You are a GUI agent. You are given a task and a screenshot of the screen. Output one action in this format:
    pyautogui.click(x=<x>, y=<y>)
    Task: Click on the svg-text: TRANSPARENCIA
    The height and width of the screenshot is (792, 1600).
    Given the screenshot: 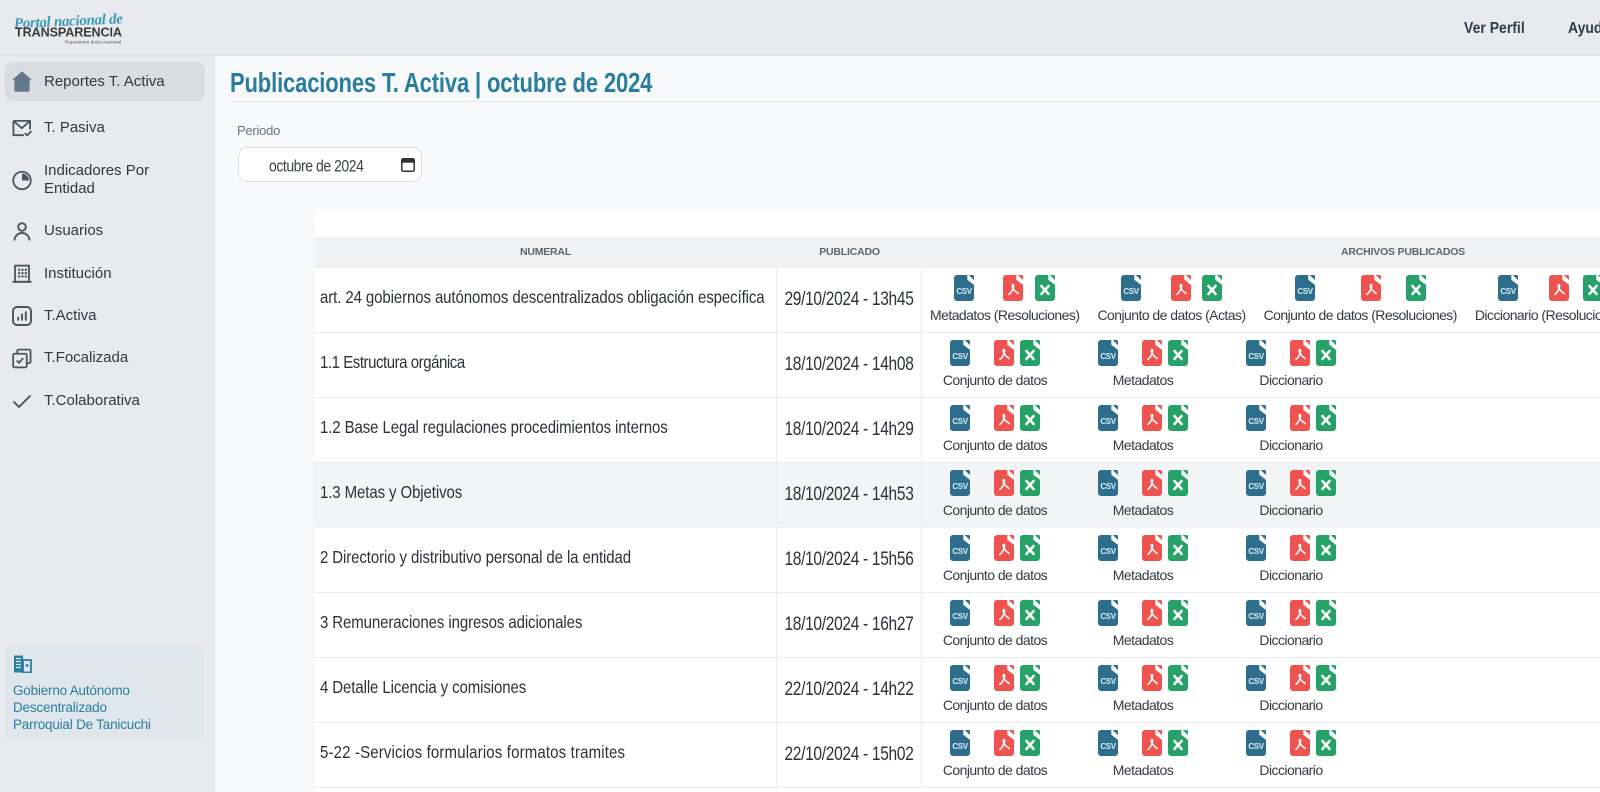 What is the action you would take?
    pyautogui.click(x=68, y=33)
    